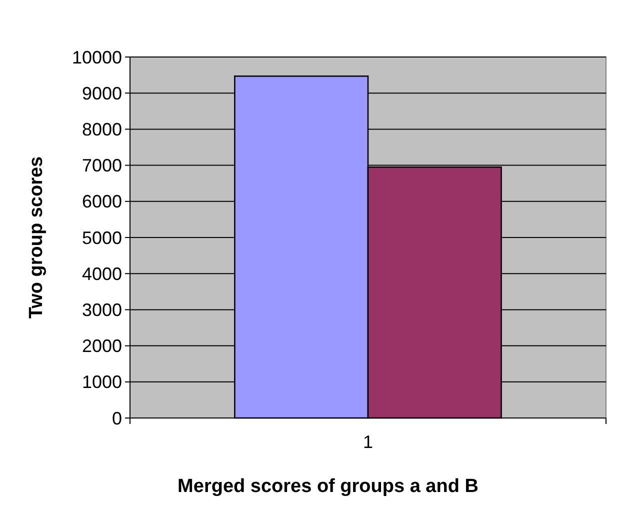 The height and width of the screenshot is (513, 621). Describe the element at coordinates (117, 418) in the screenshot. I see `y-tick-label: 0` at that location.